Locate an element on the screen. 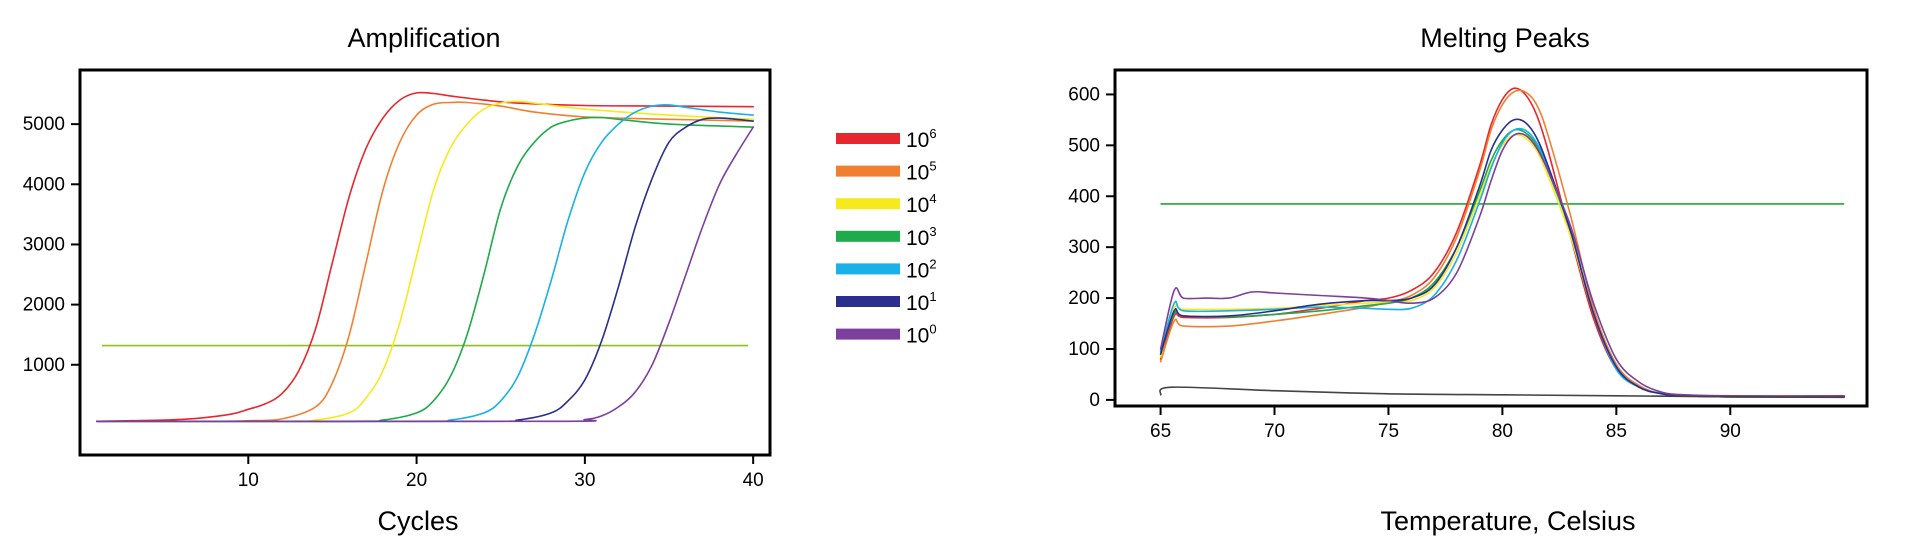 Image resolution: width=1920 pixels, height=554 pixels. amplification-y-tick-label: 3000 is located at coordinates (44, 244).